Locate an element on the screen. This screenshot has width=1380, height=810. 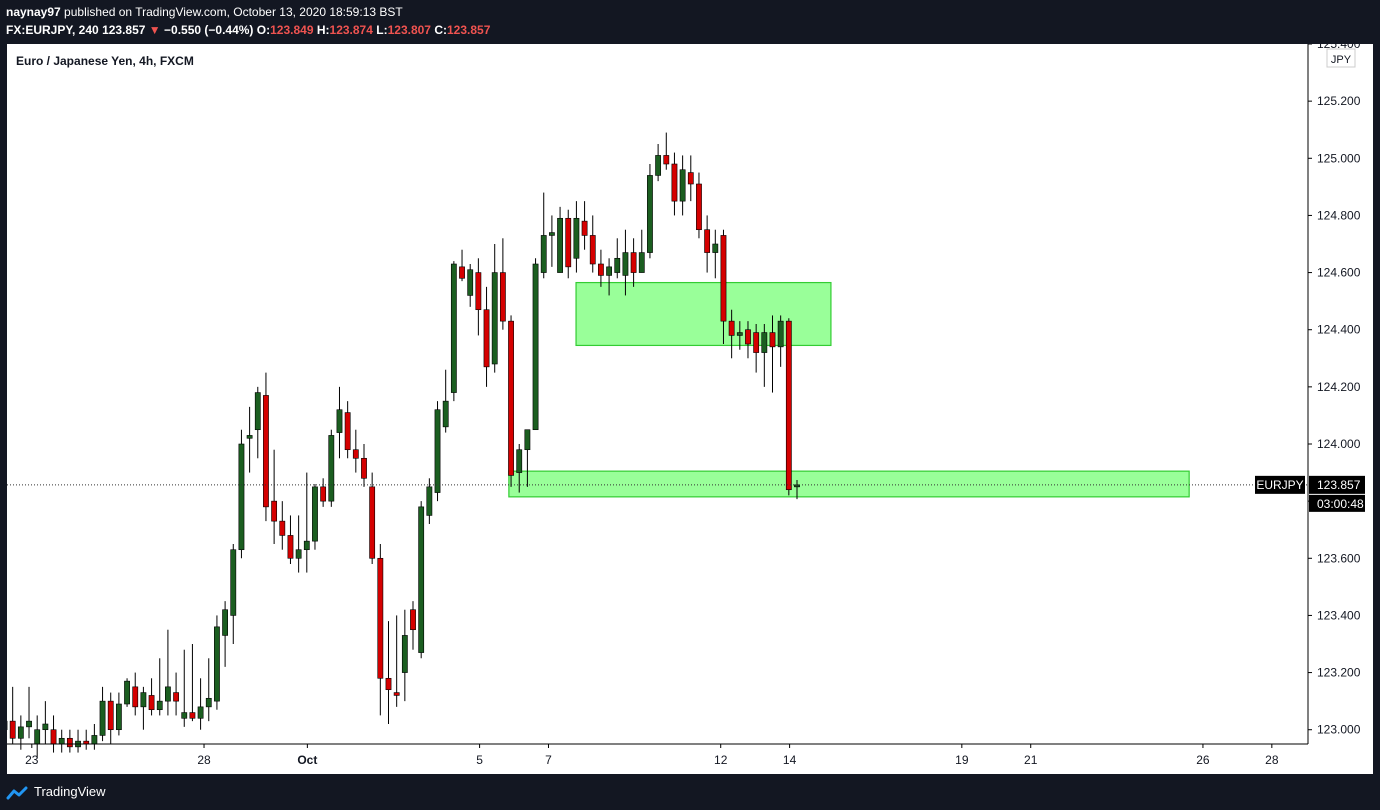
close-label: C: is located at coordinates (440, 30).